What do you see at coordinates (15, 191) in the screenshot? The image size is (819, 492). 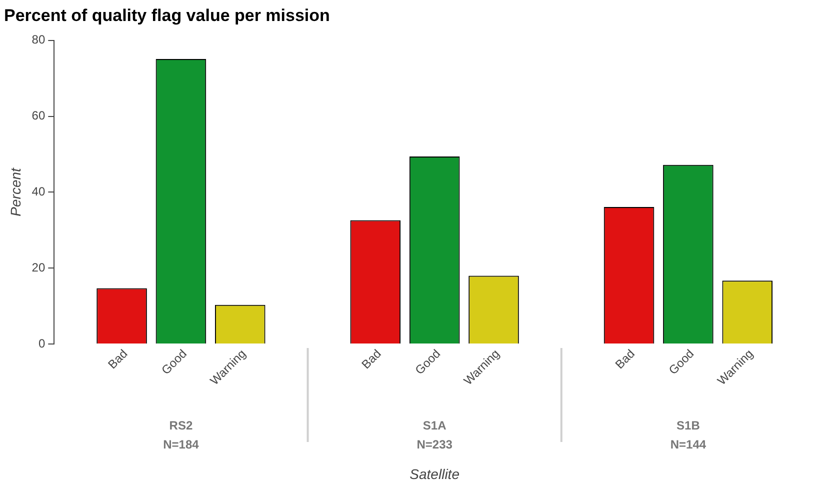 I see `y-axis-title: Percent` at bounding box center [15, 191].